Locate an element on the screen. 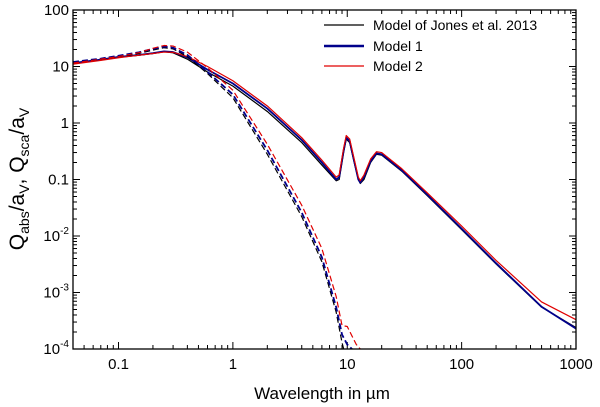  y-tick-base: 0.1 is located at coordinates (58, 180).